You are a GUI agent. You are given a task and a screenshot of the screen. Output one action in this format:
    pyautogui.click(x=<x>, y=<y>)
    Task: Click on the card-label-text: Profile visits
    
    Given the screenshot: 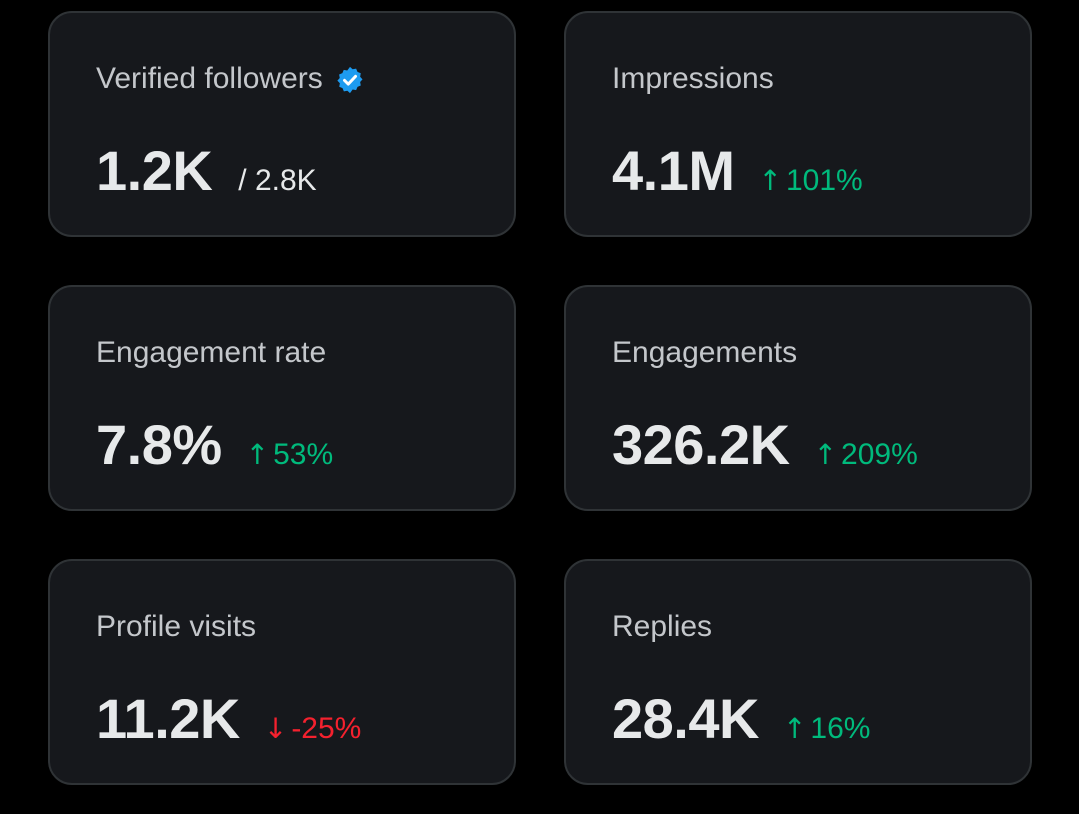 What is the action you would take?
    pyautogui.click(x=176, y=626)
    